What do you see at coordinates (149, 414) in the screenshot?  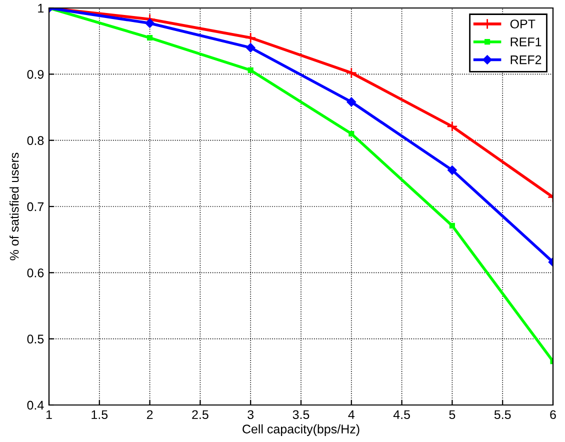 I see `x-tick-label: 2` at bounding box center [149, 414].